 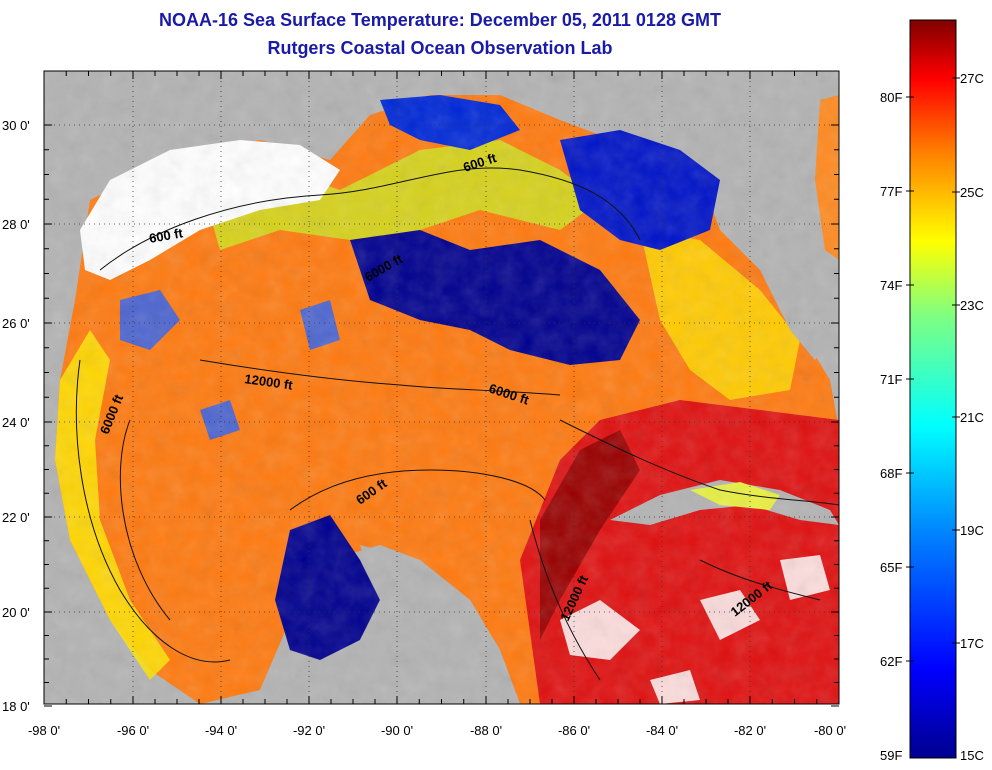 What do you see at coordinates (309, 730) in the screenshot?
I see `lon-label: -92 0'` at bounding box center [309, 730].